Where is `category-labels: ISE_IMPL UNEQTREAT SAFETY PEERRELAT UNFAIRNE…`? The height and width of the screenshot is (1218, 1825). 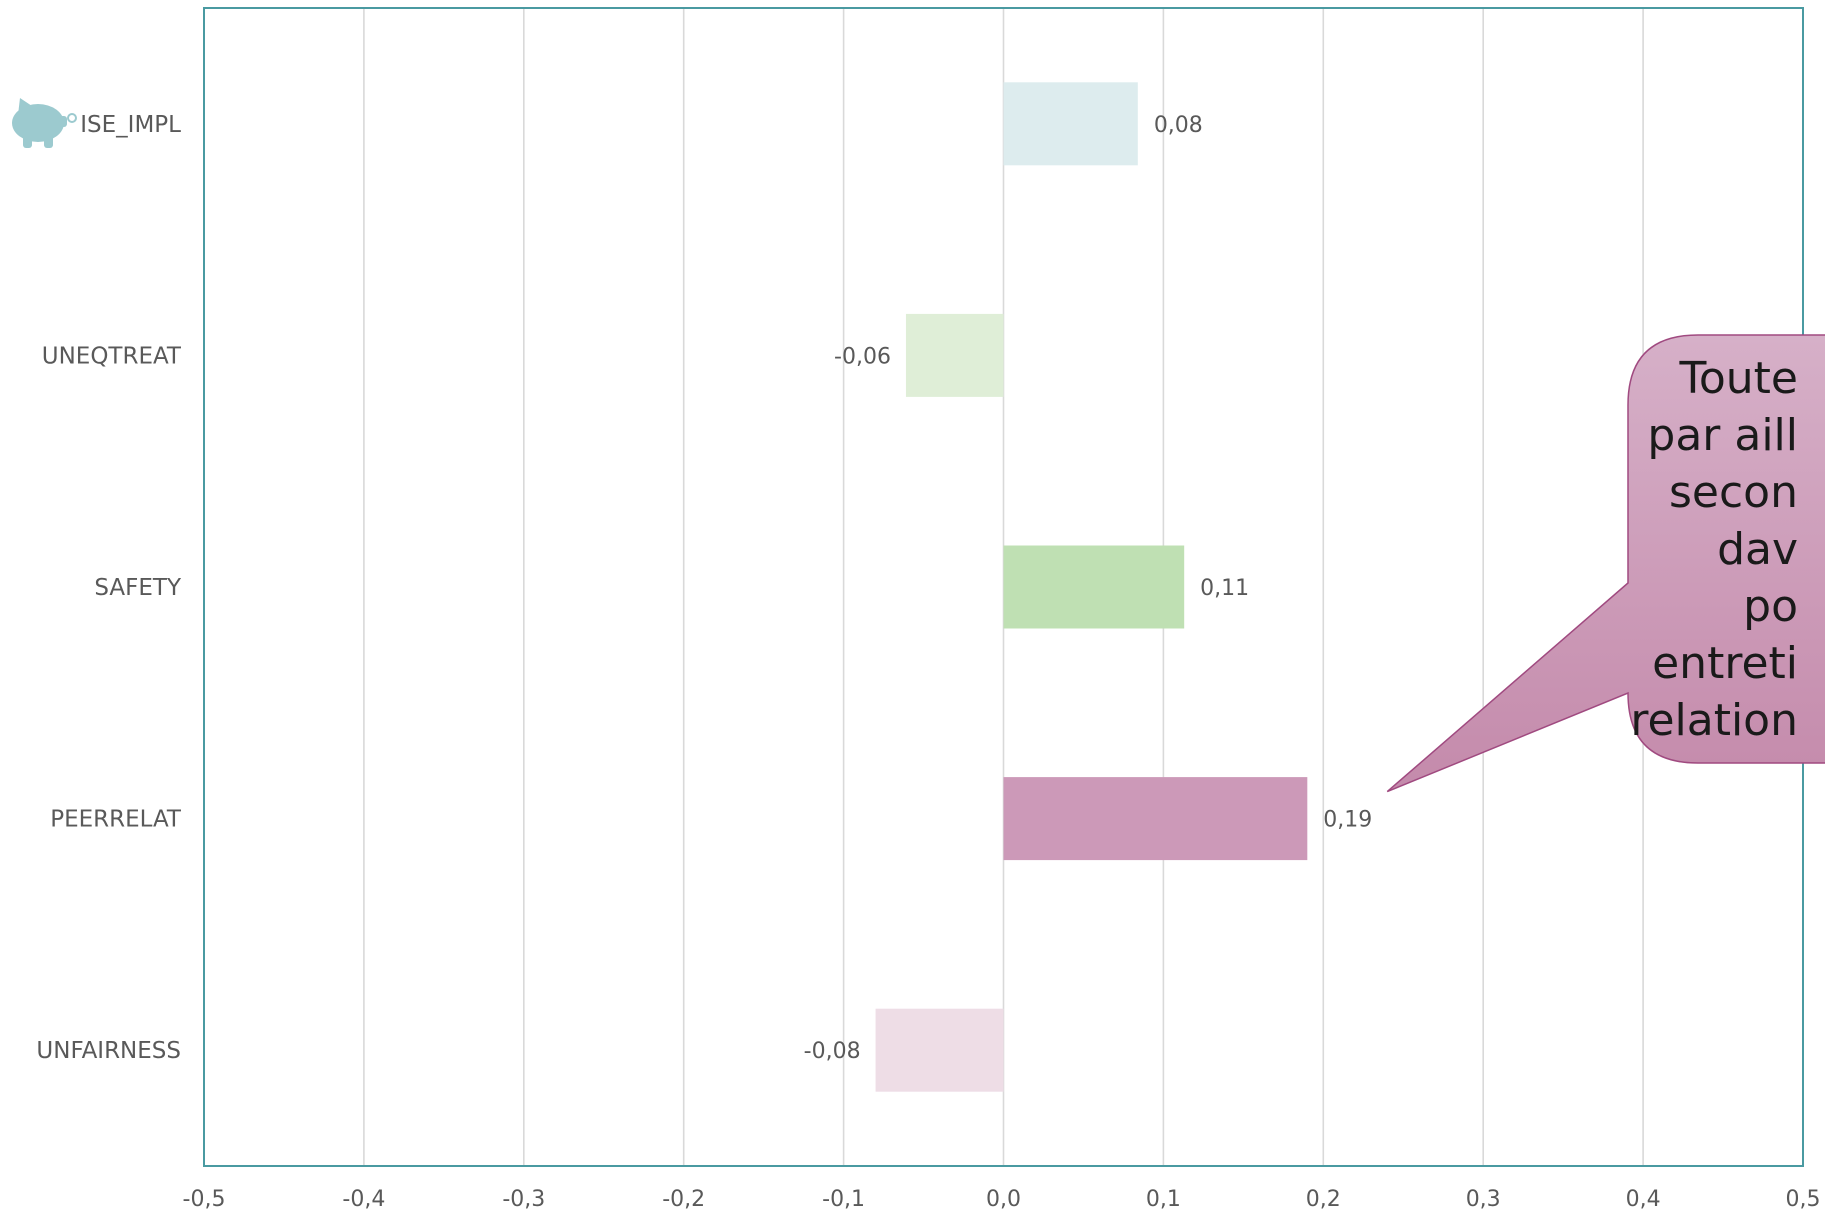 category-labels: ISE_IMPL UNEQTREAT SAFETY PEERRELAT UNFAIRNE… is located at coordinates (109, 588).